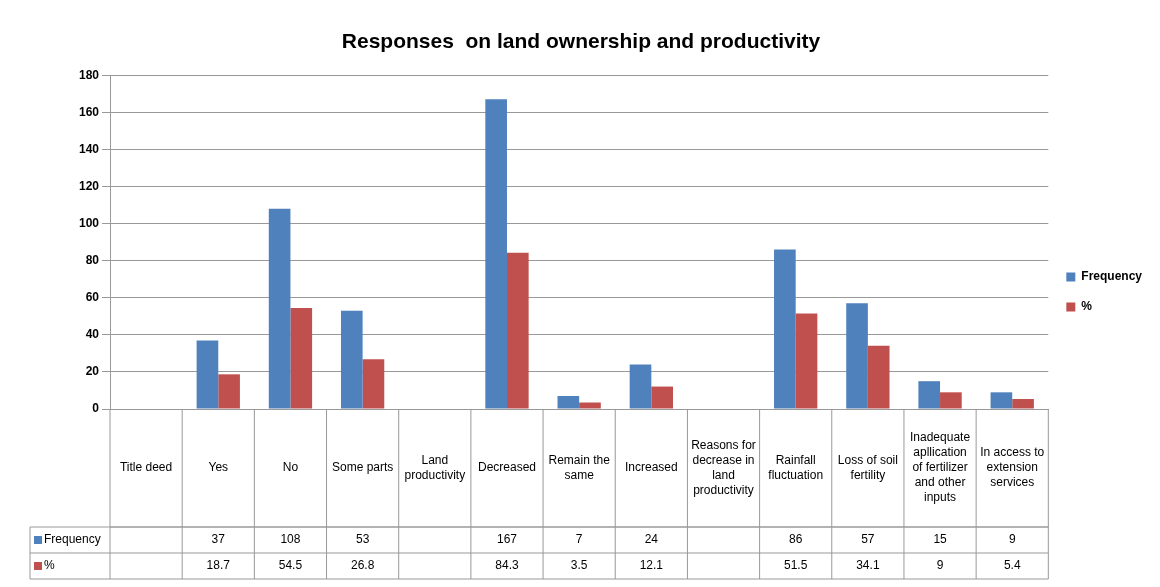 The height and width of the screenshot is (587, 1160). What do you see at coordinates (218, 539) in the screenshot?
I see `data-label: 37` at bounding box center [218, 539].